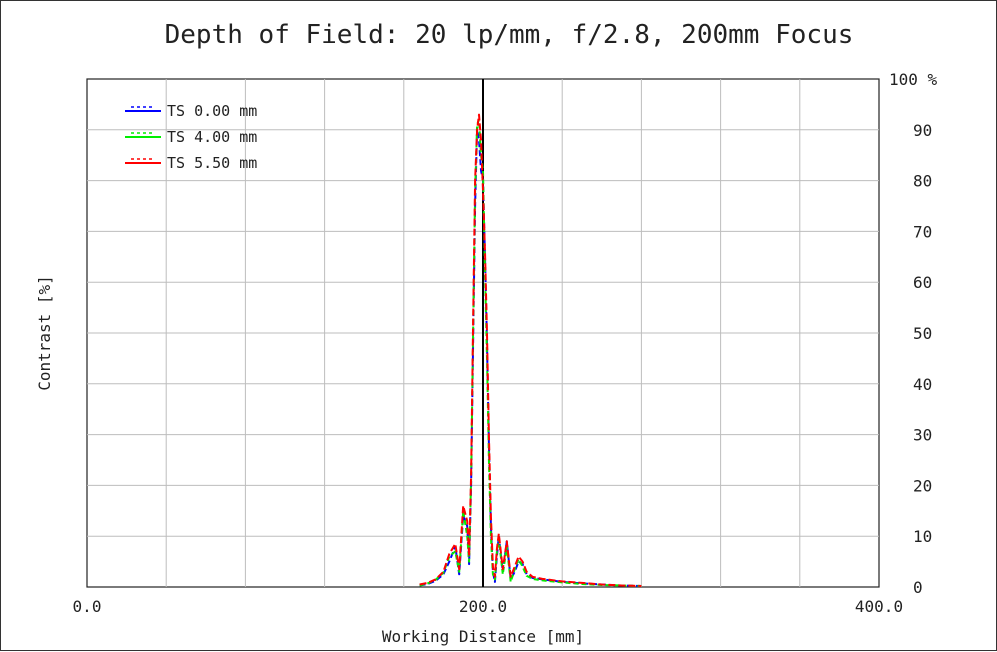 The height and width of the screenshot is (652, 997). Describe the element at coordinates (87, 606) in the screenshot. I see `x-tick-label: 0.0` at that location.